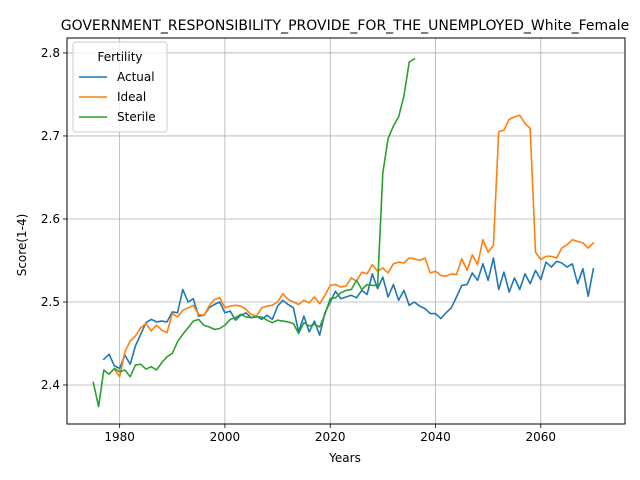 The height and width of the screenshot is (480, 640). I want to click on y-axis-ticks: 2.4 2.5 2.6 2.7 2.8, so click(54, 219).